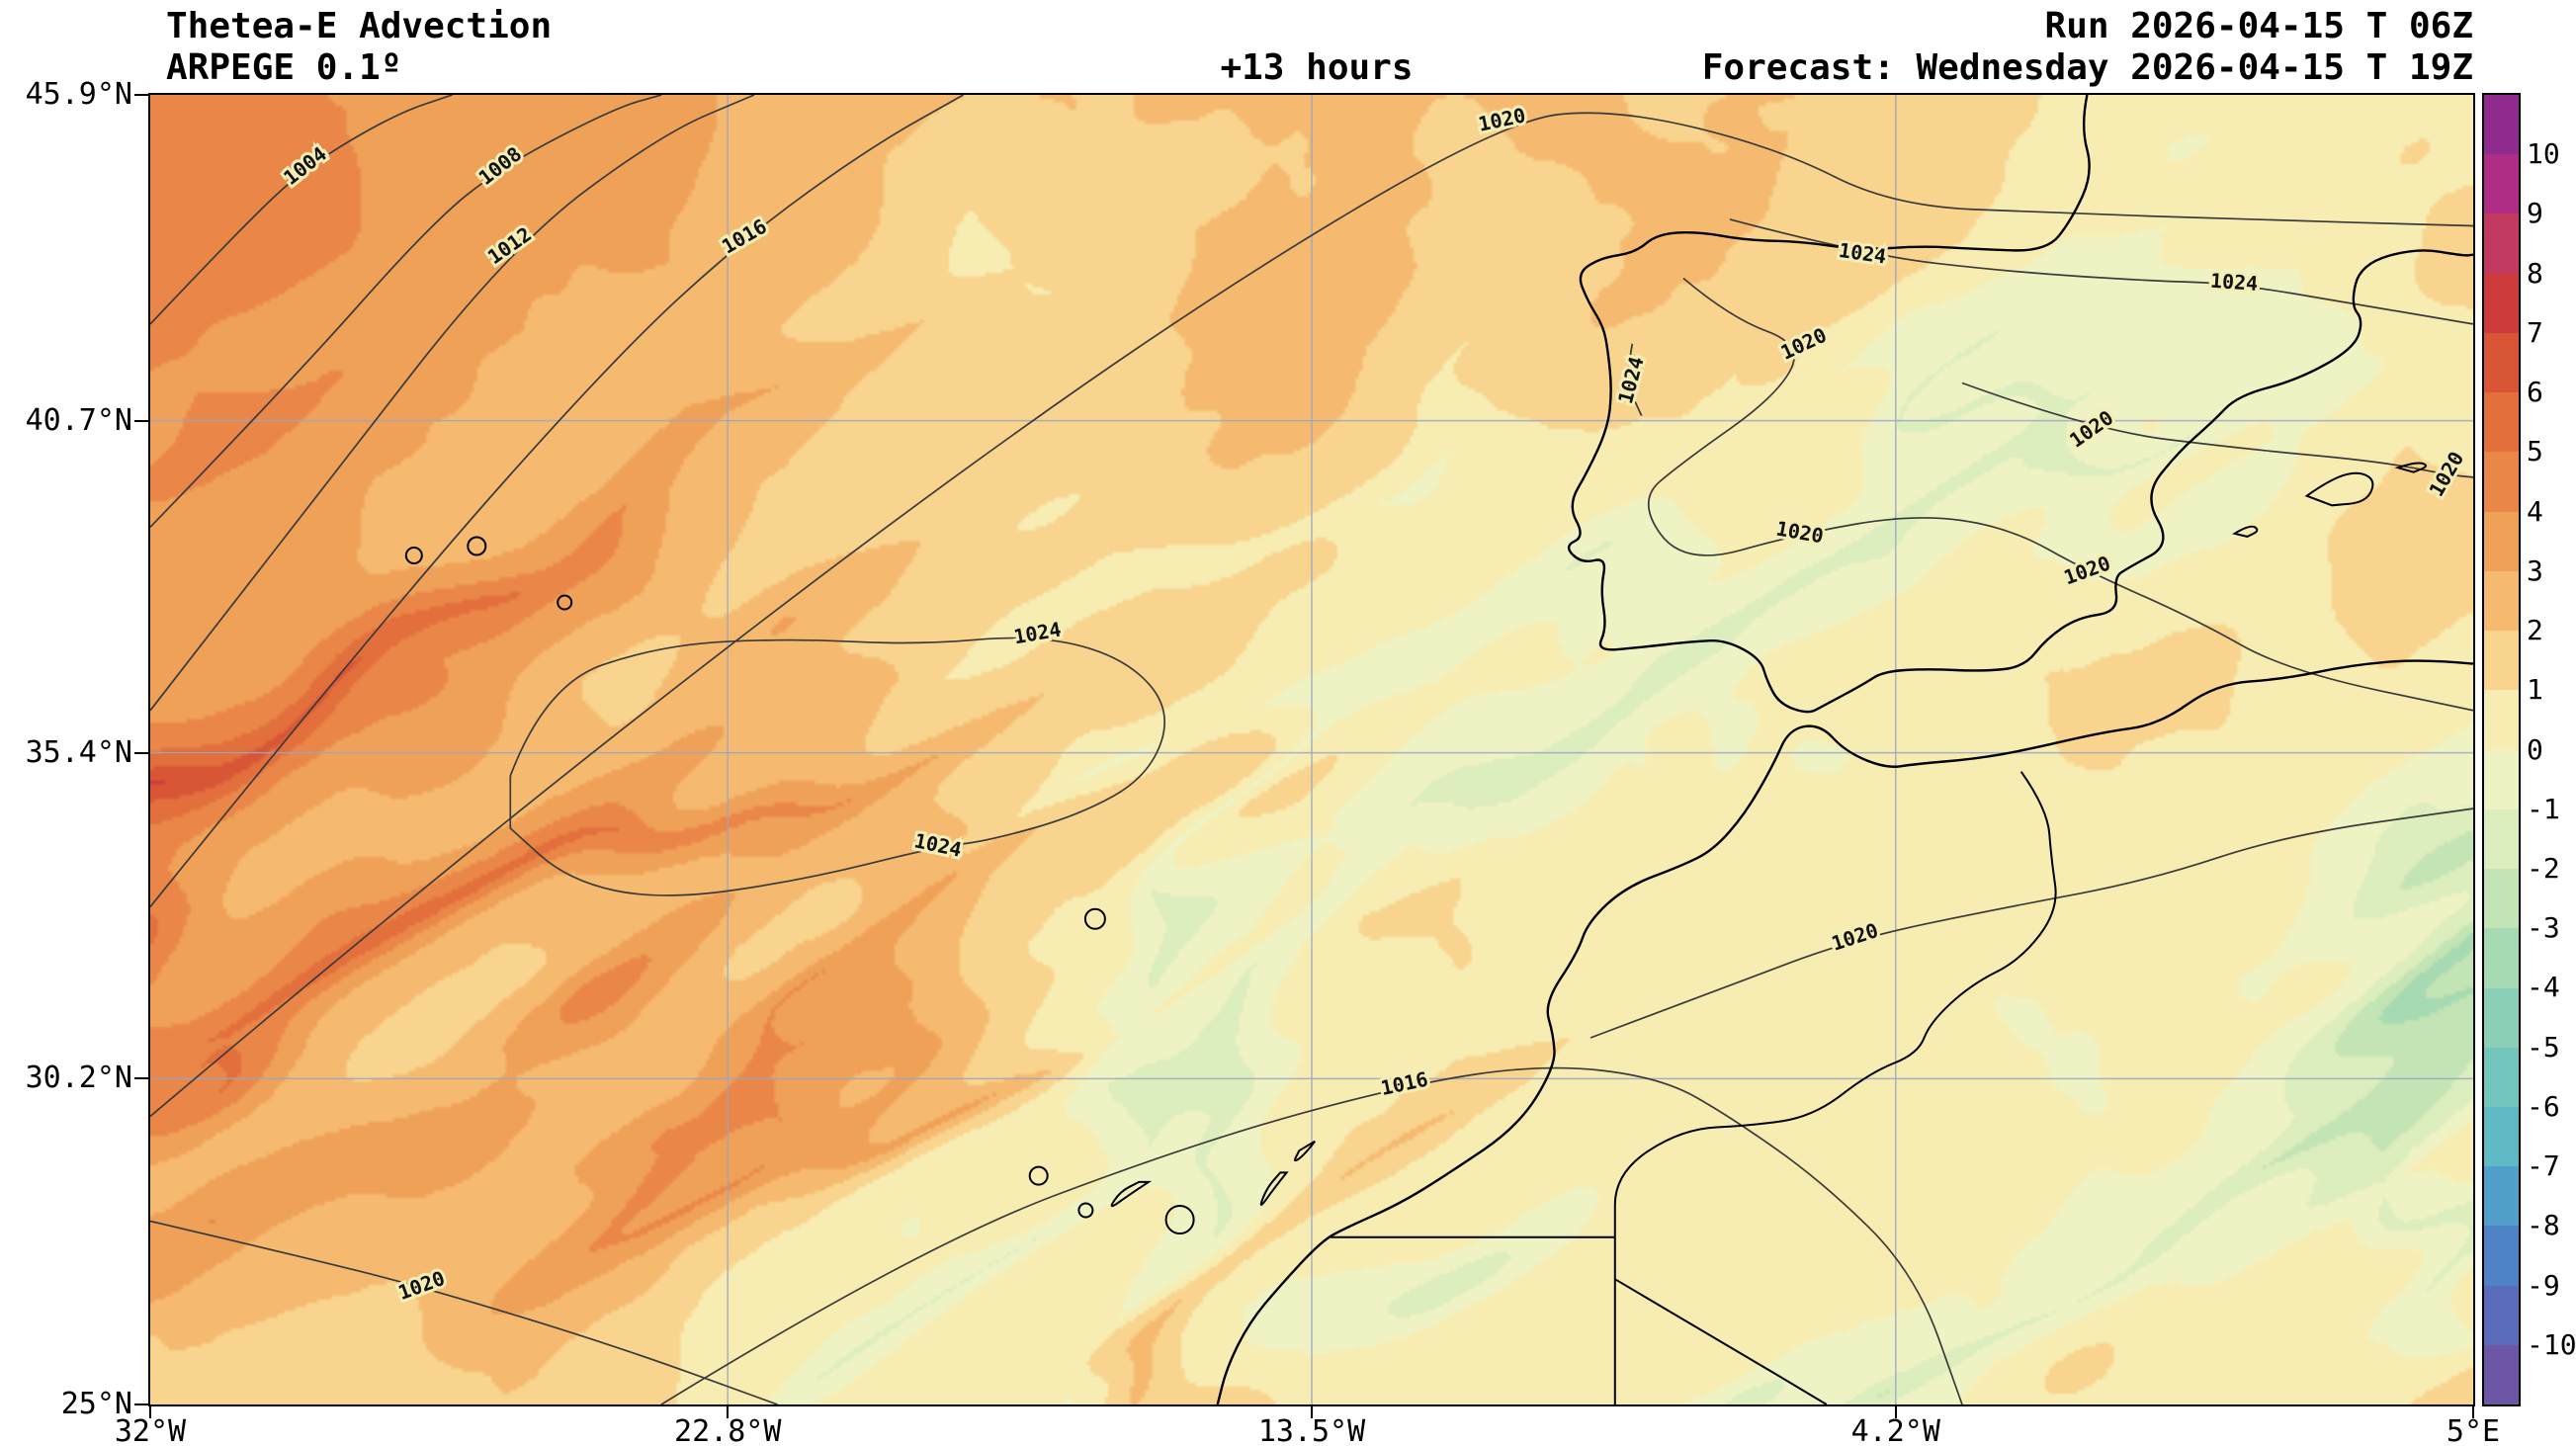 This screenshot has width=2576, height=1446. I want to click on colorbar, so click(2501, 749).